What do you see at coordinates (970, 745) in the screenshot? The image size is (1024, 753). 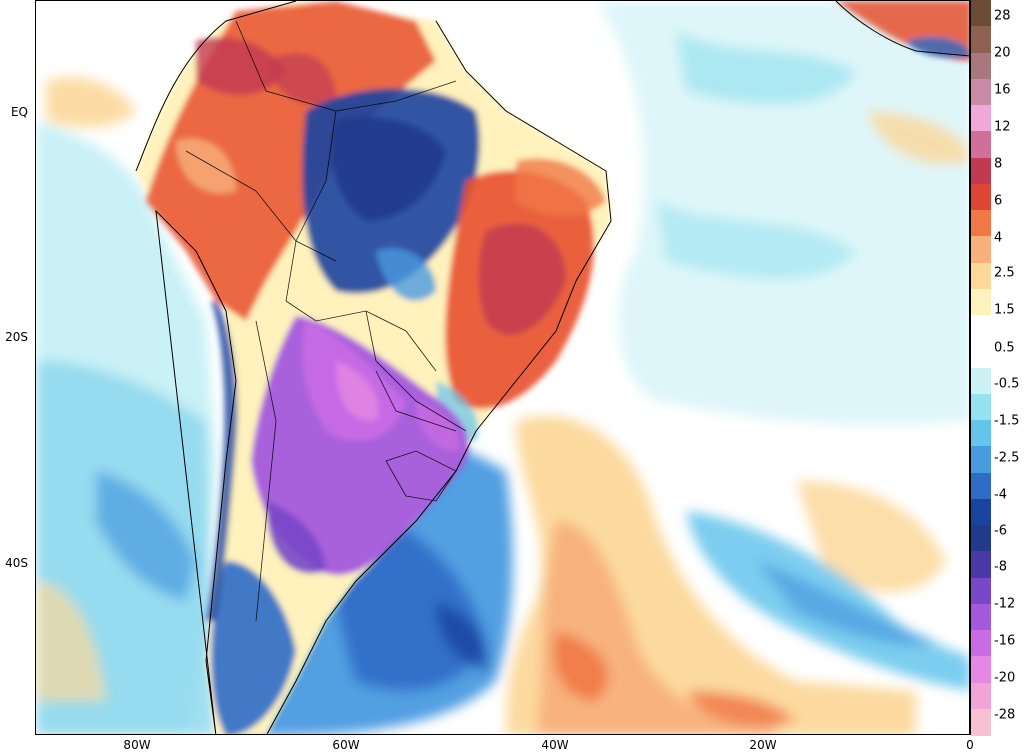 I see `lon-label-0: 0` at bounding box center [970, 745].